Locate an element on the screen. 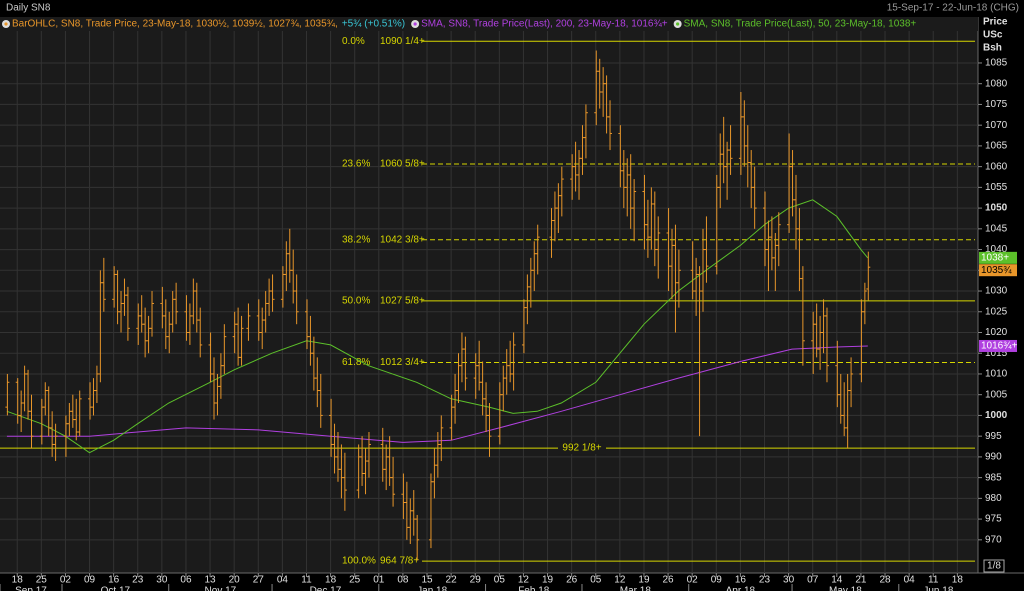  fib-price: 1060 5/8+ is located at coordinates (402, 164).